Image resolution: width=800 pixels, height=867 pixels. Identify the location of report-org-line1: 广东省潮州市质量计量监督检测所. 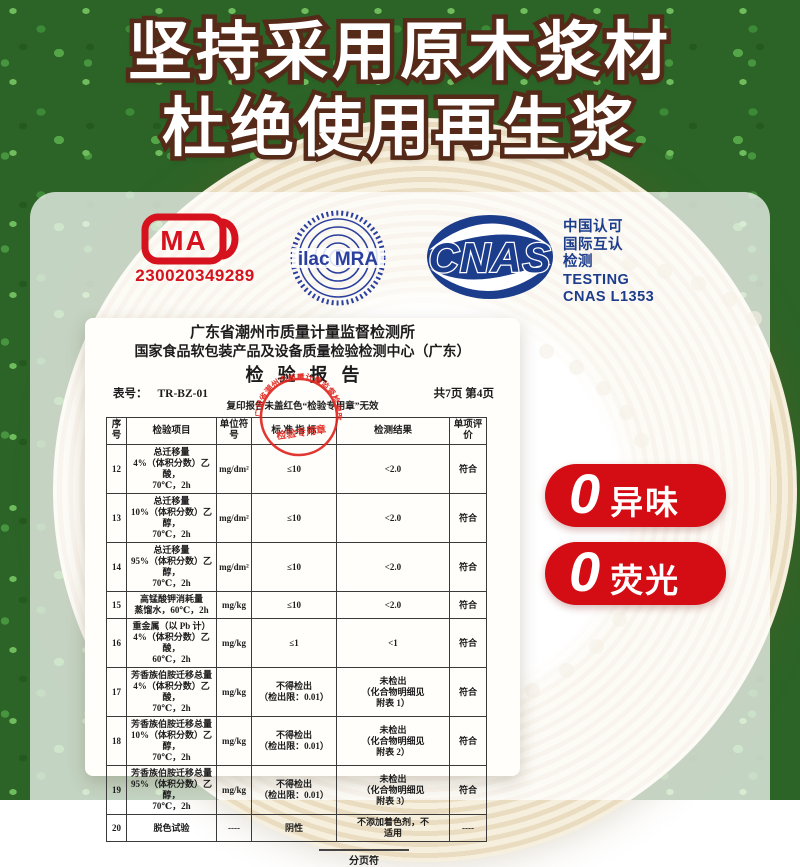
(302, 333).